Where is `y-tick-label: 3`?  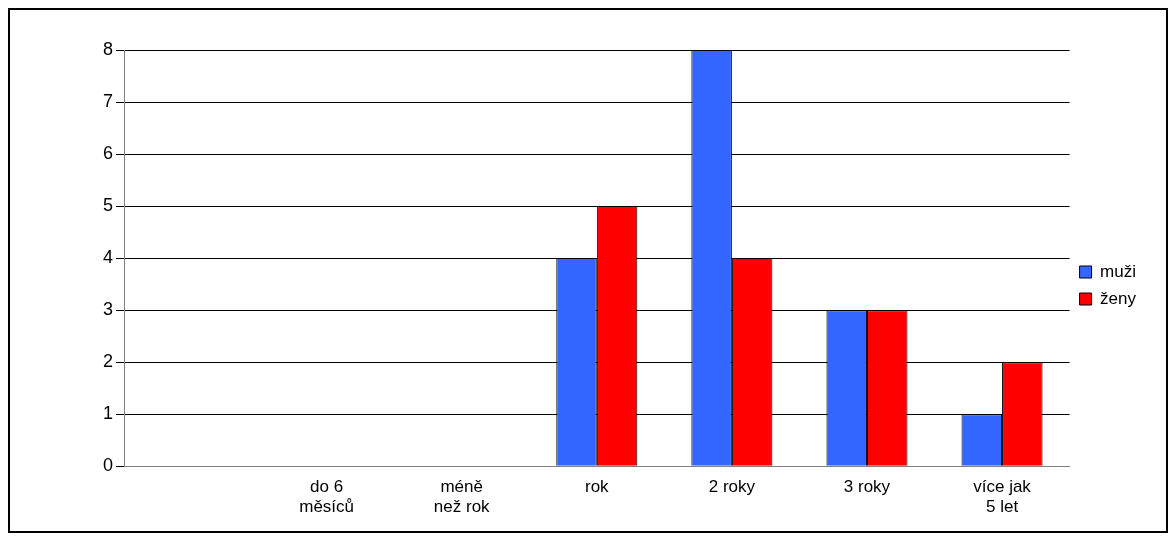
y-tick-label: 3 is located at coordinates (108, 309).